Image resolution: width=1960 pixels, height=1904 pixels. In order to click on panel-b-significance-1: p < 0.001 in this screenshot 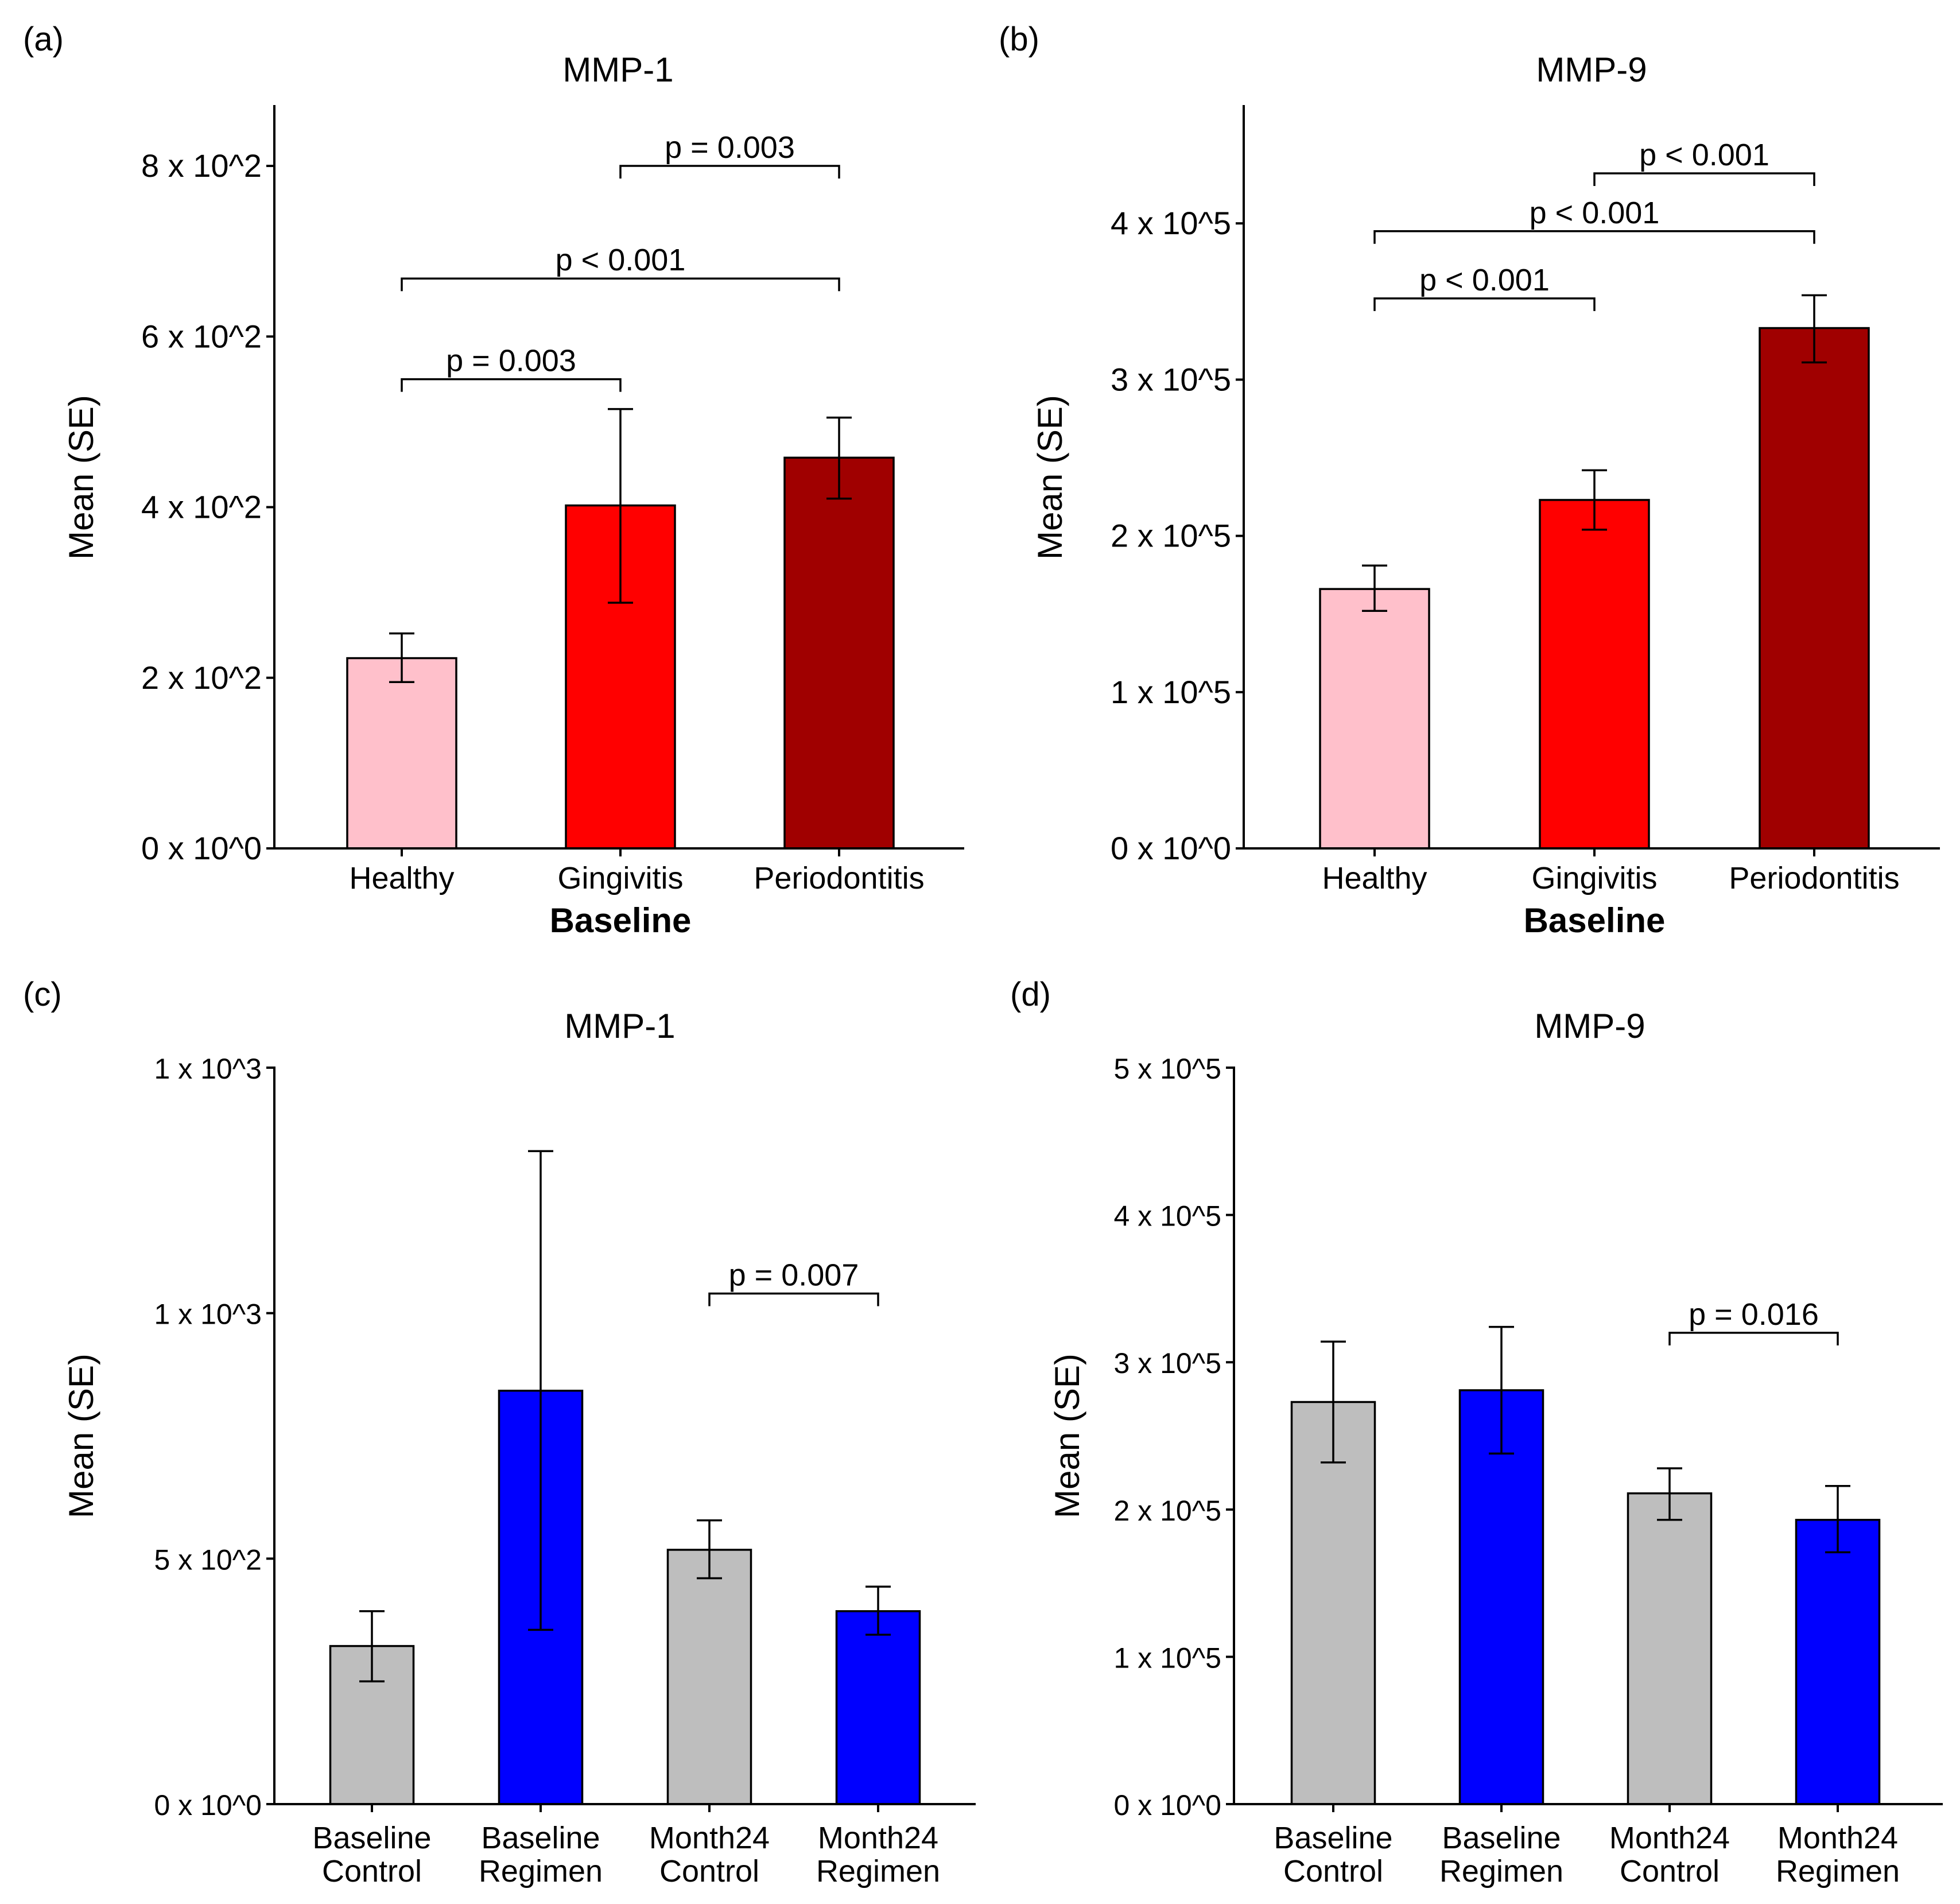, I will do `click(1594, 220)`.